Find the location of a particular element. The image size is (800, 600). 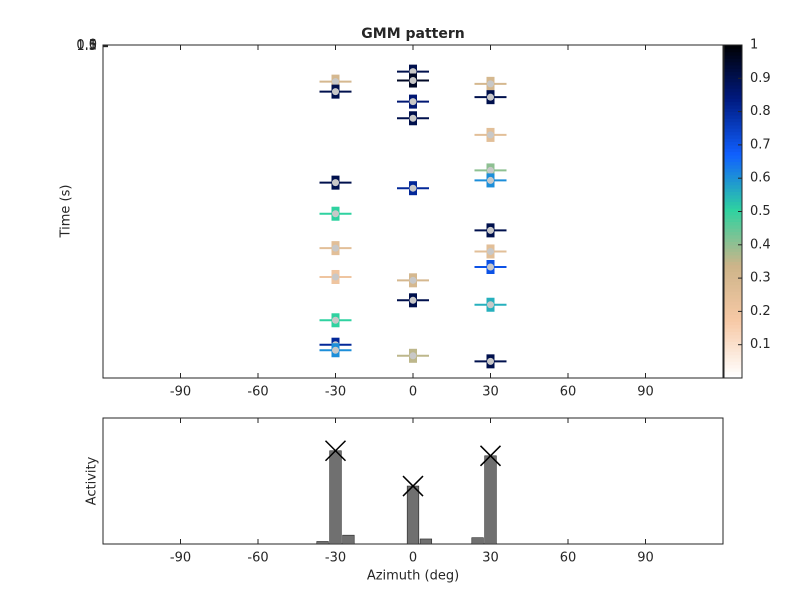

colorbar-tick-label: 0.4 is located at coordinates (760, 244).